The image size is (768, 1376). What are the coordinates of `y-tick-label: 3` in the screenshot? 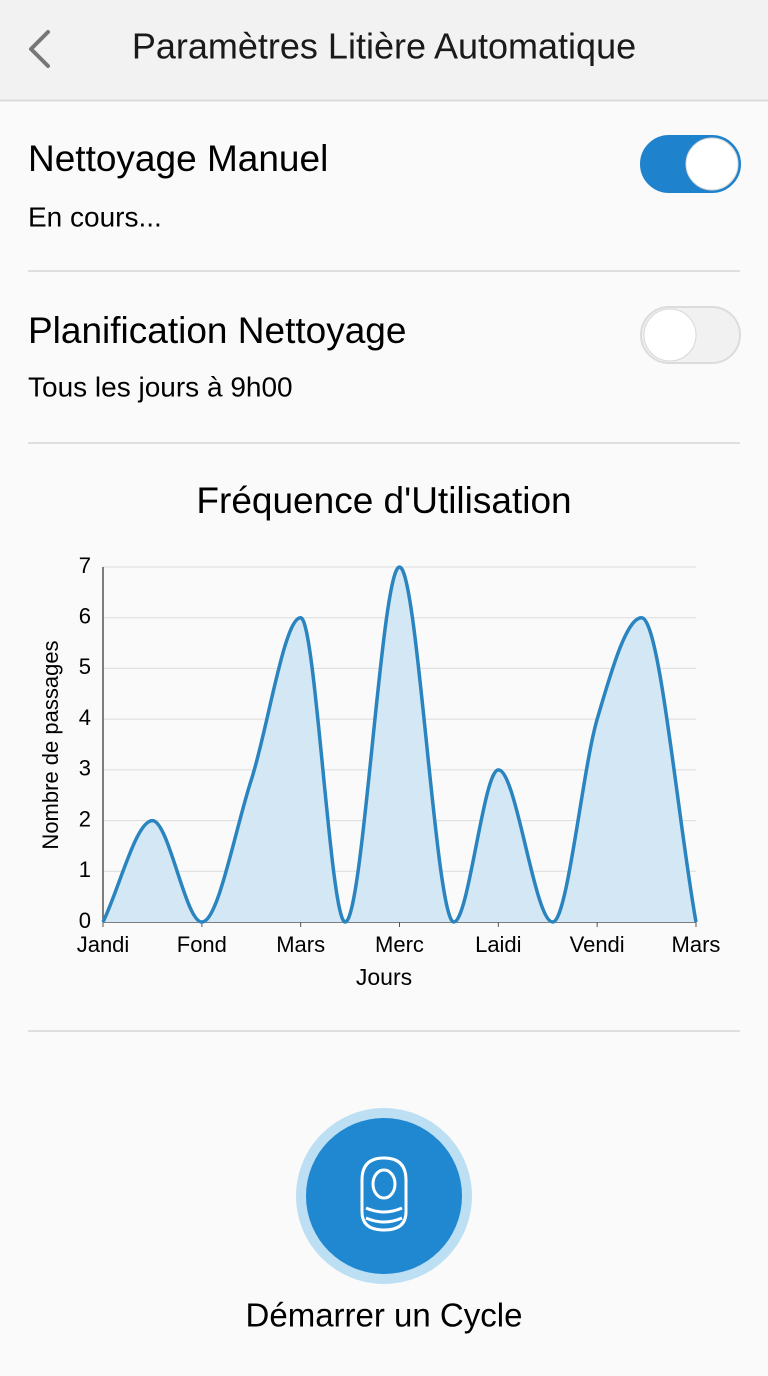 It's located at (85, 768).